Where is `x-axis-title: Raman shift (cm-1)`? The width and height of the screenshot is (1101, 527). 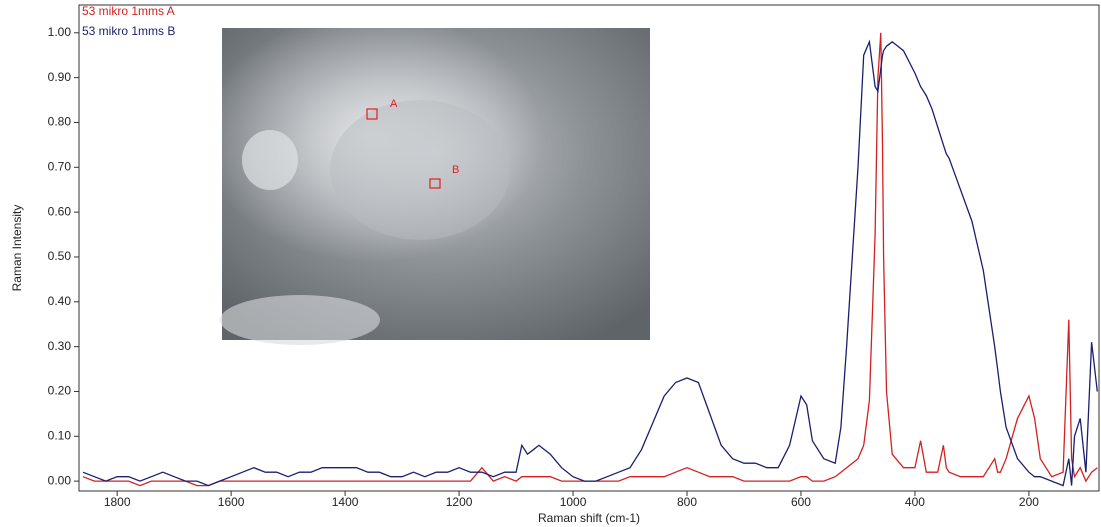
x-axis-title: Raman shift (cm-1) is located at coordinates (589, 518).